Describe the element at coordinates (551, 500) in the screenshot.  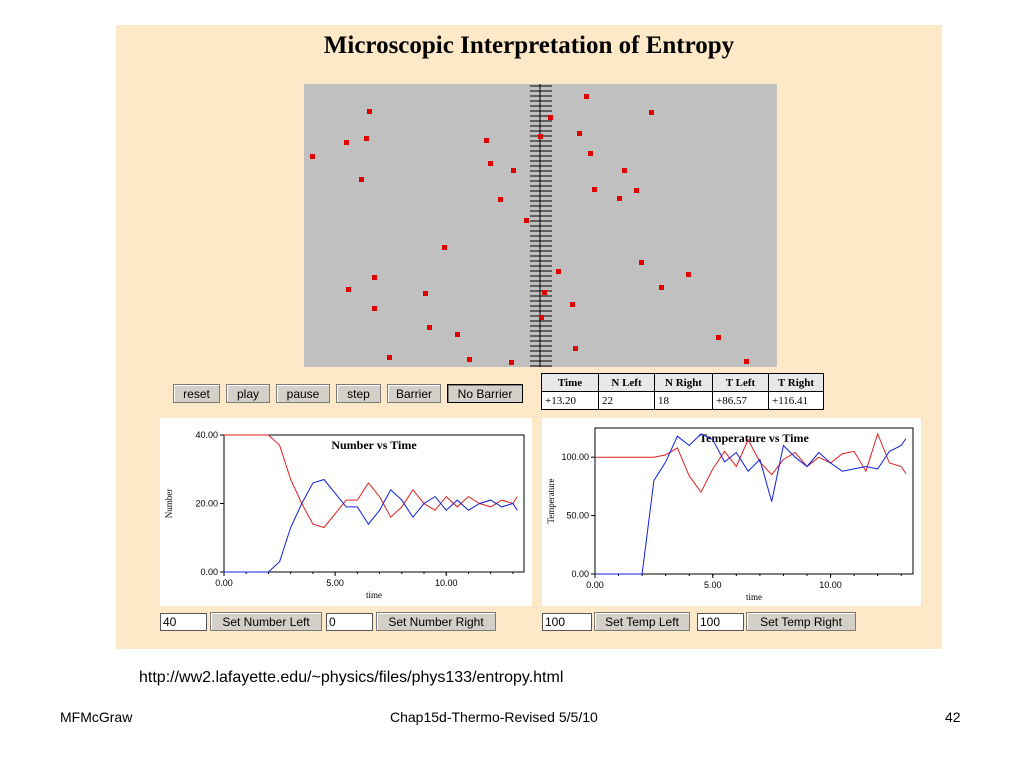
I see `y-axis-label: Temperature` at that location.